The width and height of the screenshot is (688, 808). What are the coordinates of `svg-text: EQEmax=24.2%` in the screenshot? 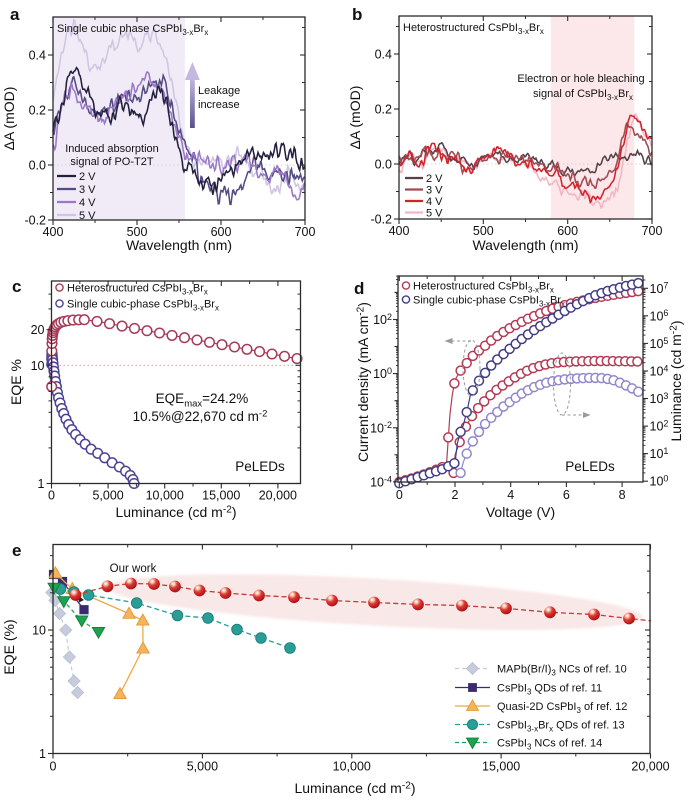 It's located at (202, 400).